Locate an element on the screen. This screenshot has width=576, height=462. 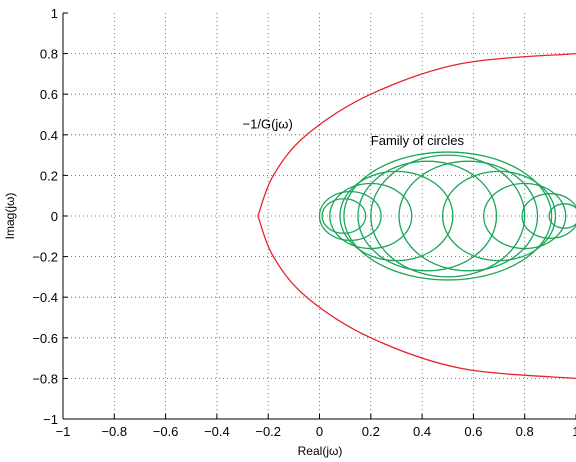
curve-label: −1/G(jω) is located at coordinates (268, 124).